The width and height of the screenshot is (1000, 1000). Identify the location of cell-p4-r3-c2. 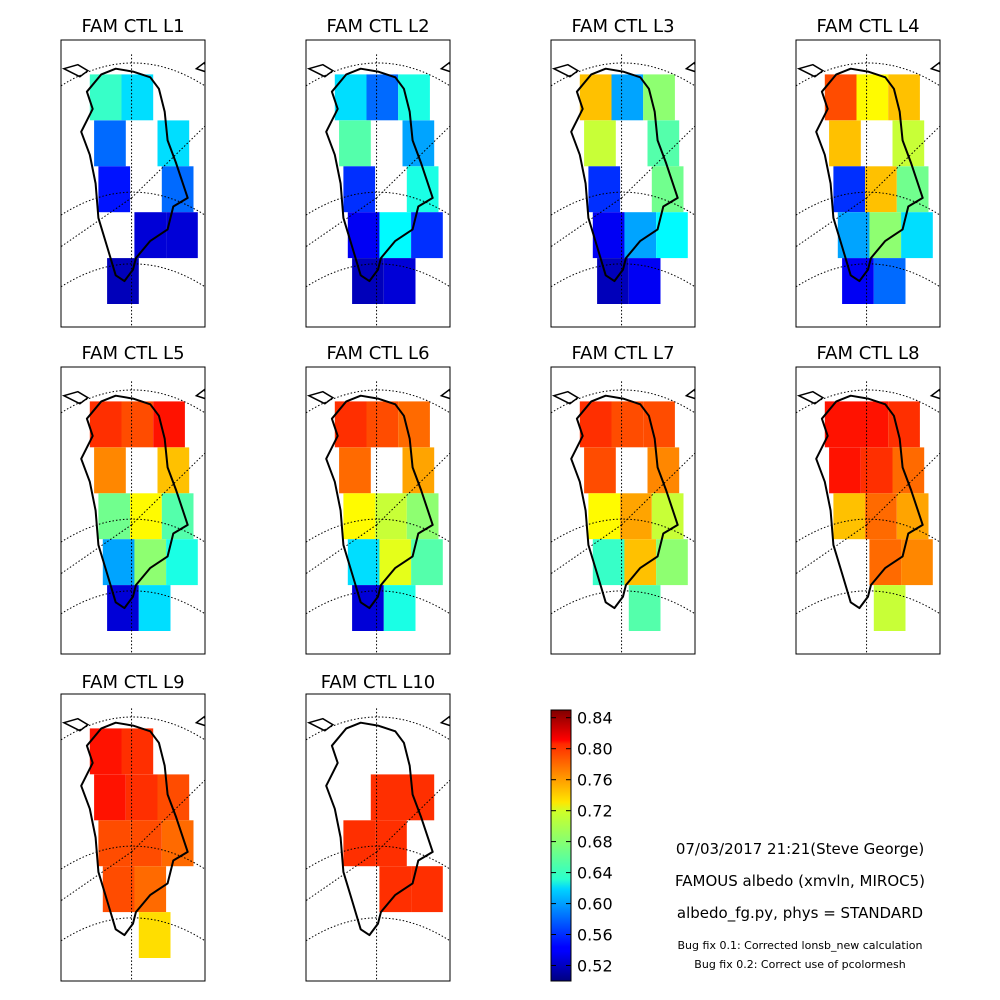
(917, 235).